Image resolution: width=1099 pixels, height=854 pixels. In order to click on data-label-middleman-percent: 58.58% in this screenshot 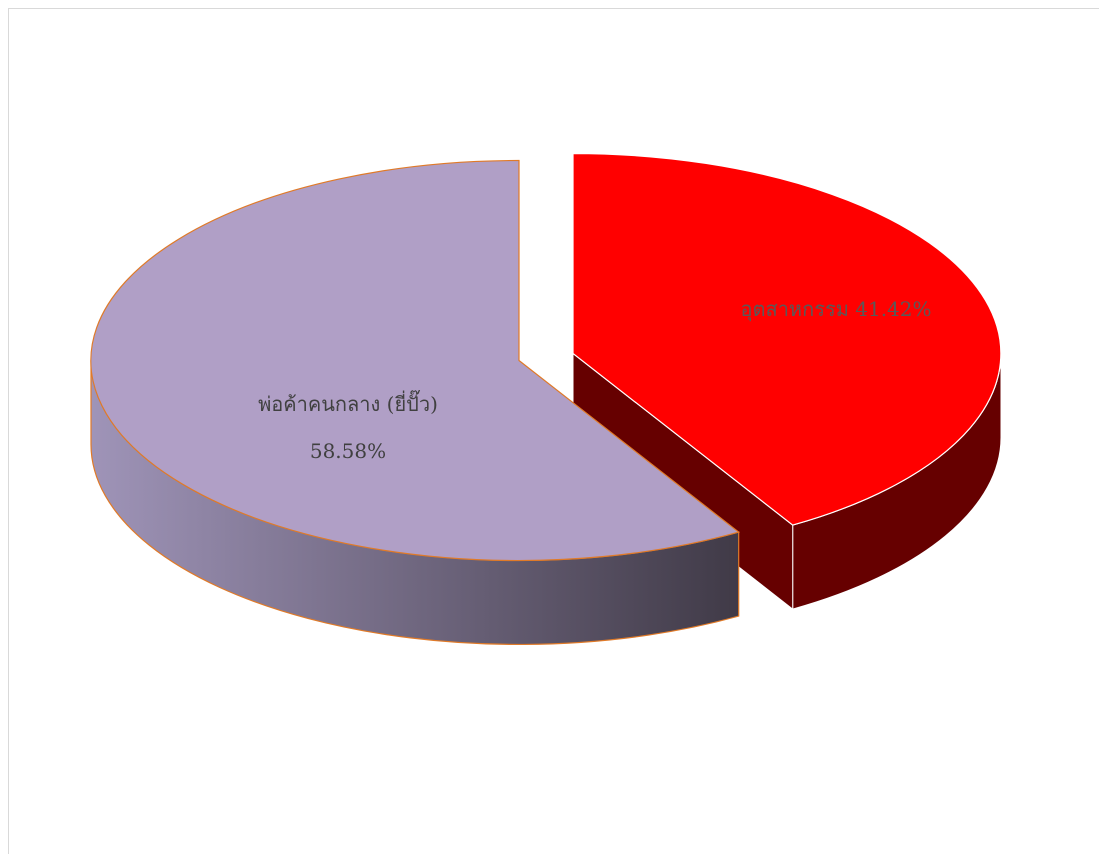, I will do `click(348, 451)`.